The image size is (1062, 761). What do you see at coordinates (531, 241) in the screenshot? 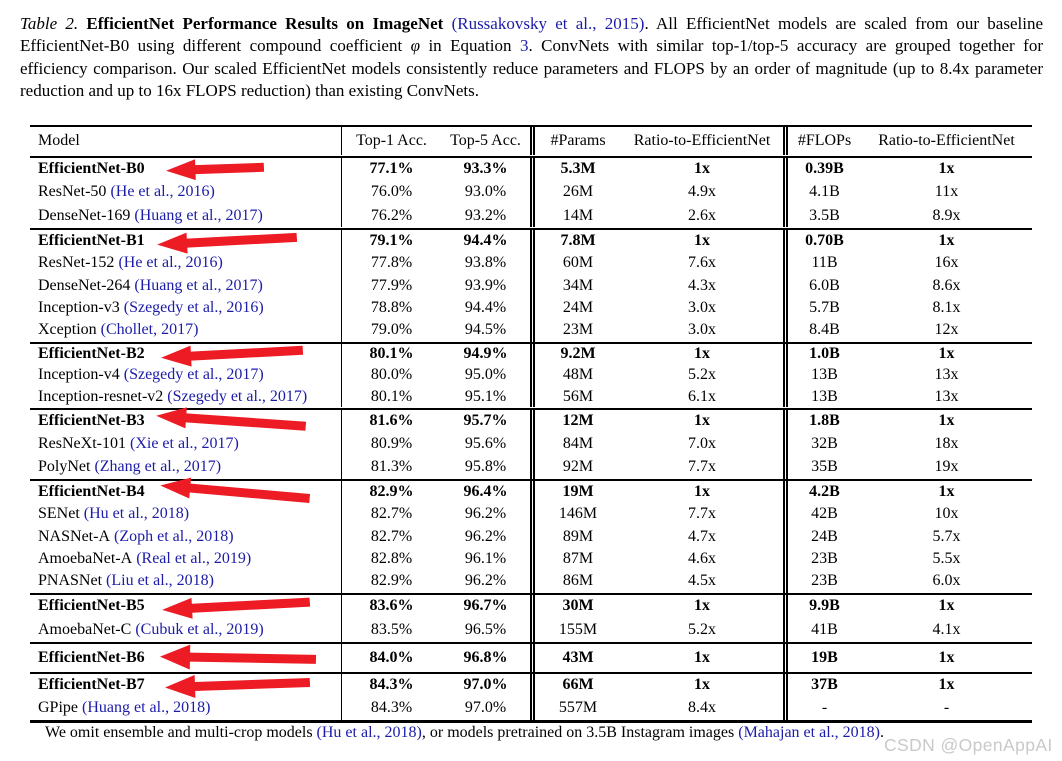
I see `table-row: EfficientNet-B1 79.1% 94.4% 7.8M 1x 0.70B 1x` at bounding box center [531, 241].